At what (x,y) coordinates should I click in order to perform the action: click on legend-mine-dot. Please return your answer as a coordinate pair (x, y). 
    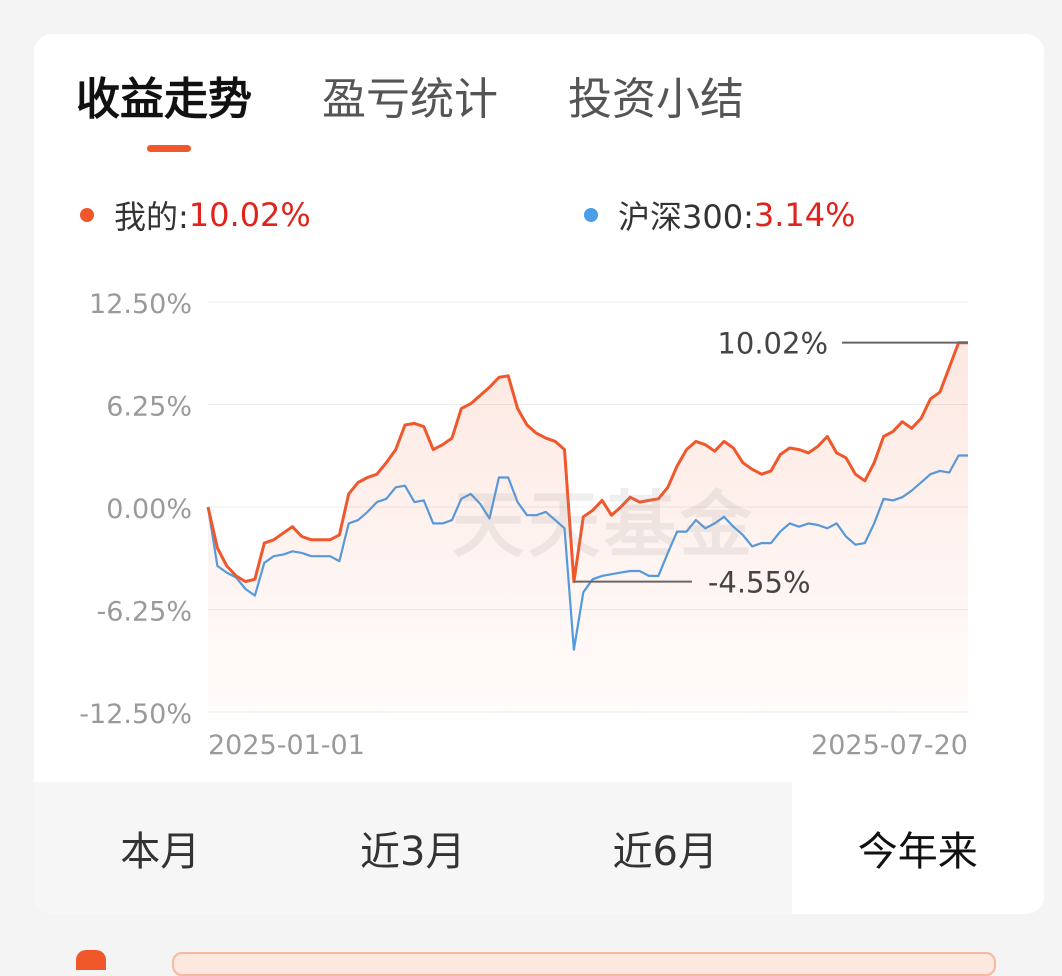
    Looking at the image, I should click on (87, 215).